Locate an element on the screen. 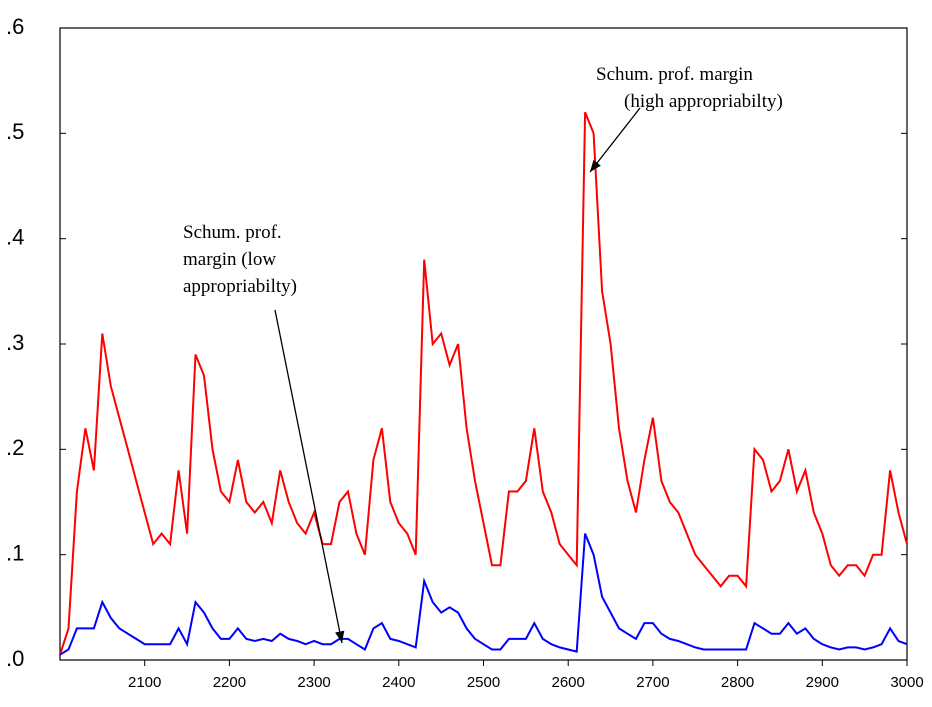 This screenshot has width=932, height=707. x-tick-label: 2800 is located at coordinates (737, 682).